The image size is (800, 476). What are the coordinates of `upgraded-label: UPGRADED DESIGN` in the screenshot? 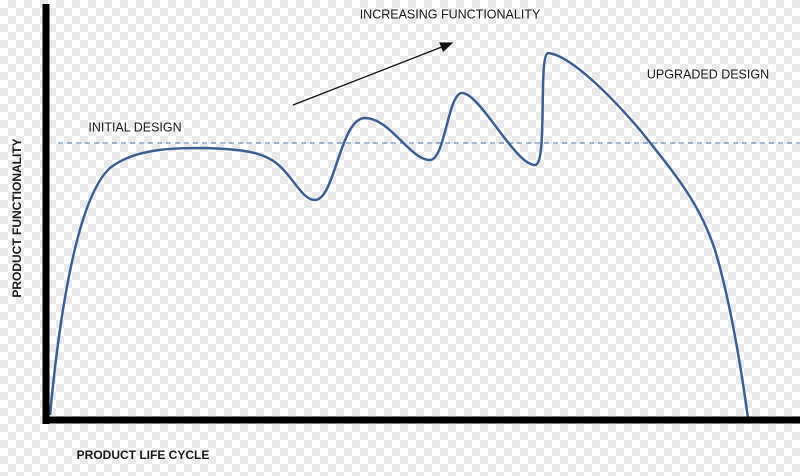 It's located at (708, 74).